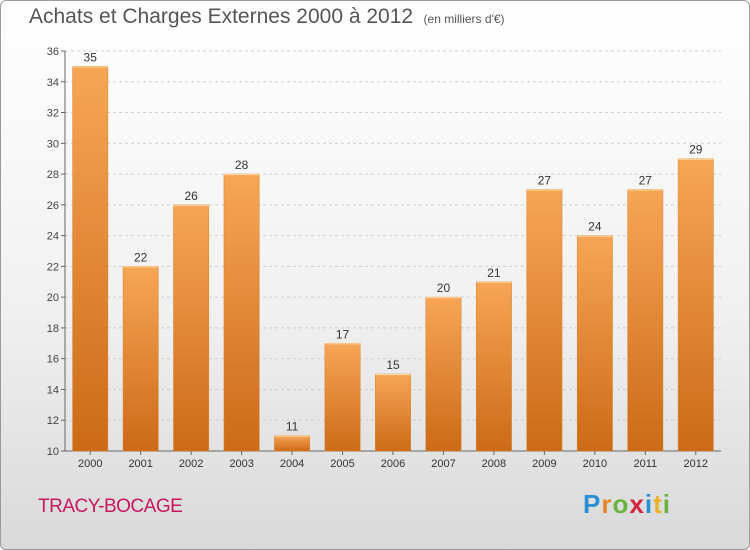 The width and height of the screenshot is (750, 550). Describe the element at coordinates (292, 427) in the screenshot. I see `data-label: 11` at that location.